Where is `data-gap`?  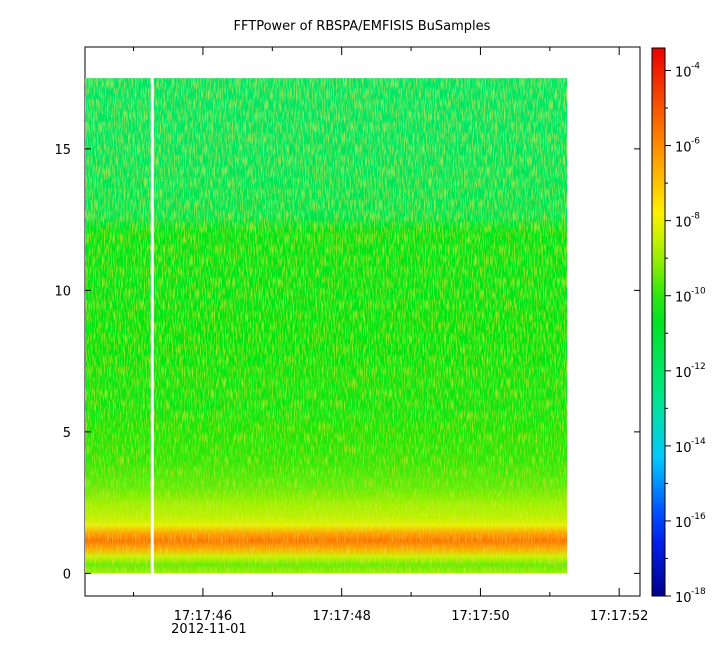
data-gap is located at coordinates (152, 326).